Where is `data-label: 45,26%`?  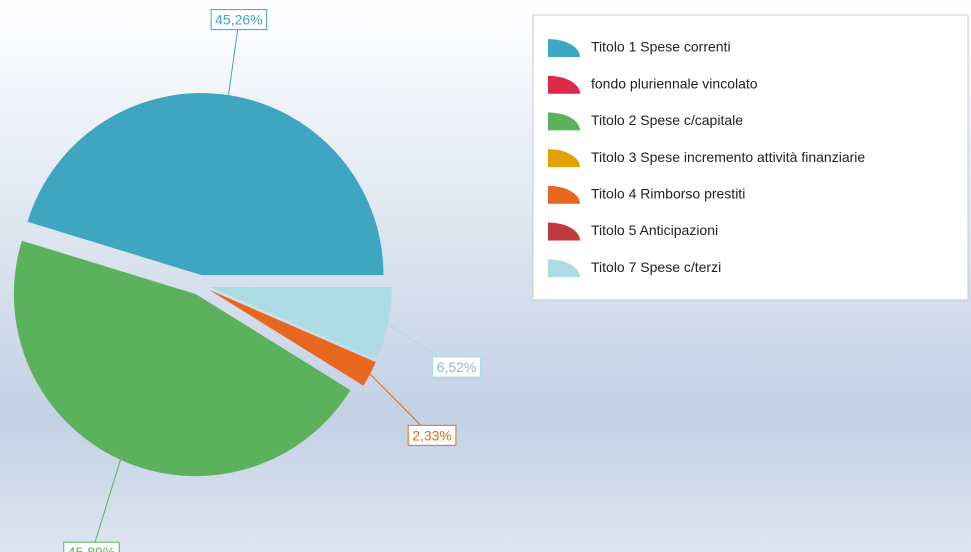
data-label: 45,26% is located at coordinates (238, 20).